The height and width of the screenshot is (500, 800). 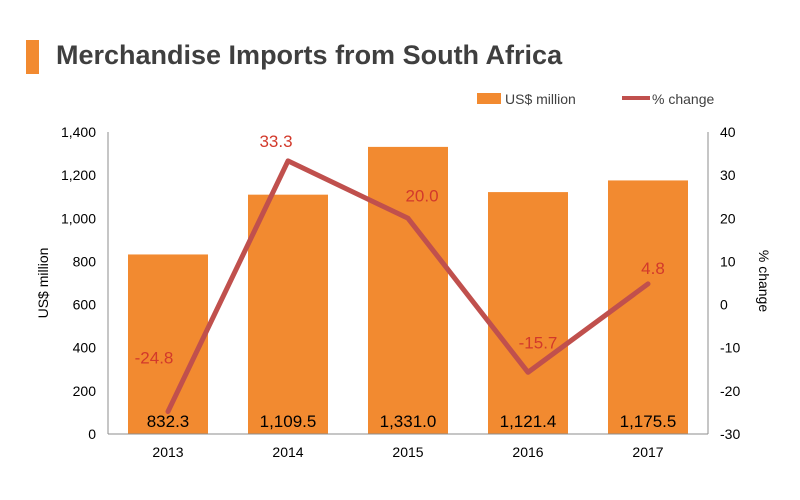 I want to click on y2-tick-label: 0, so click(x=724, y=305).